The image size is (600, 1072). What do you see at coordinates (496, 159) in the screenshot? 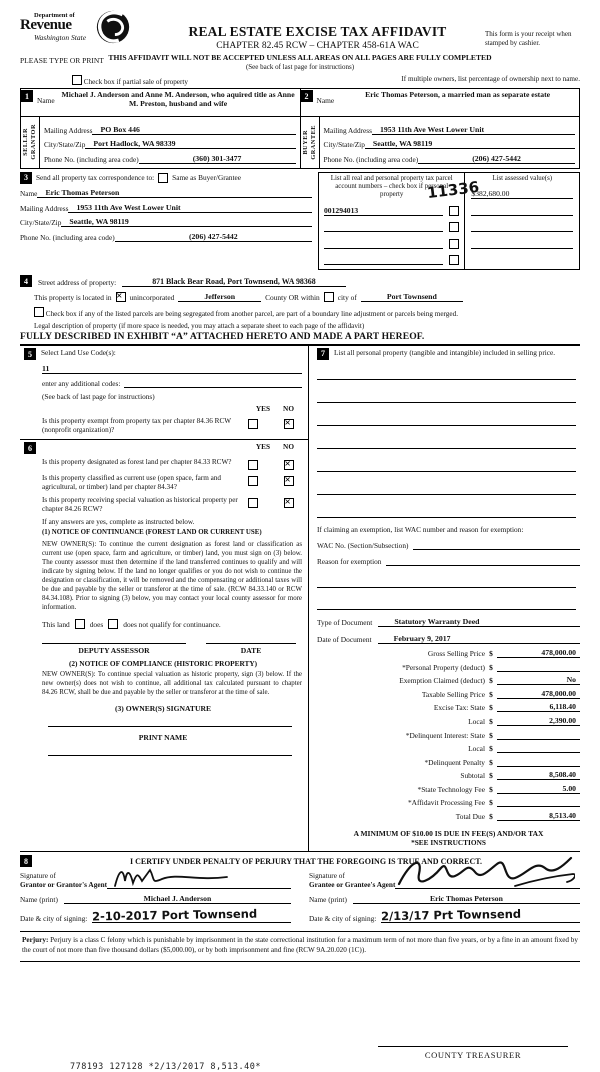
I see `buyer-phone-value: (206) 427-5442` at bounding box center [496, 159].